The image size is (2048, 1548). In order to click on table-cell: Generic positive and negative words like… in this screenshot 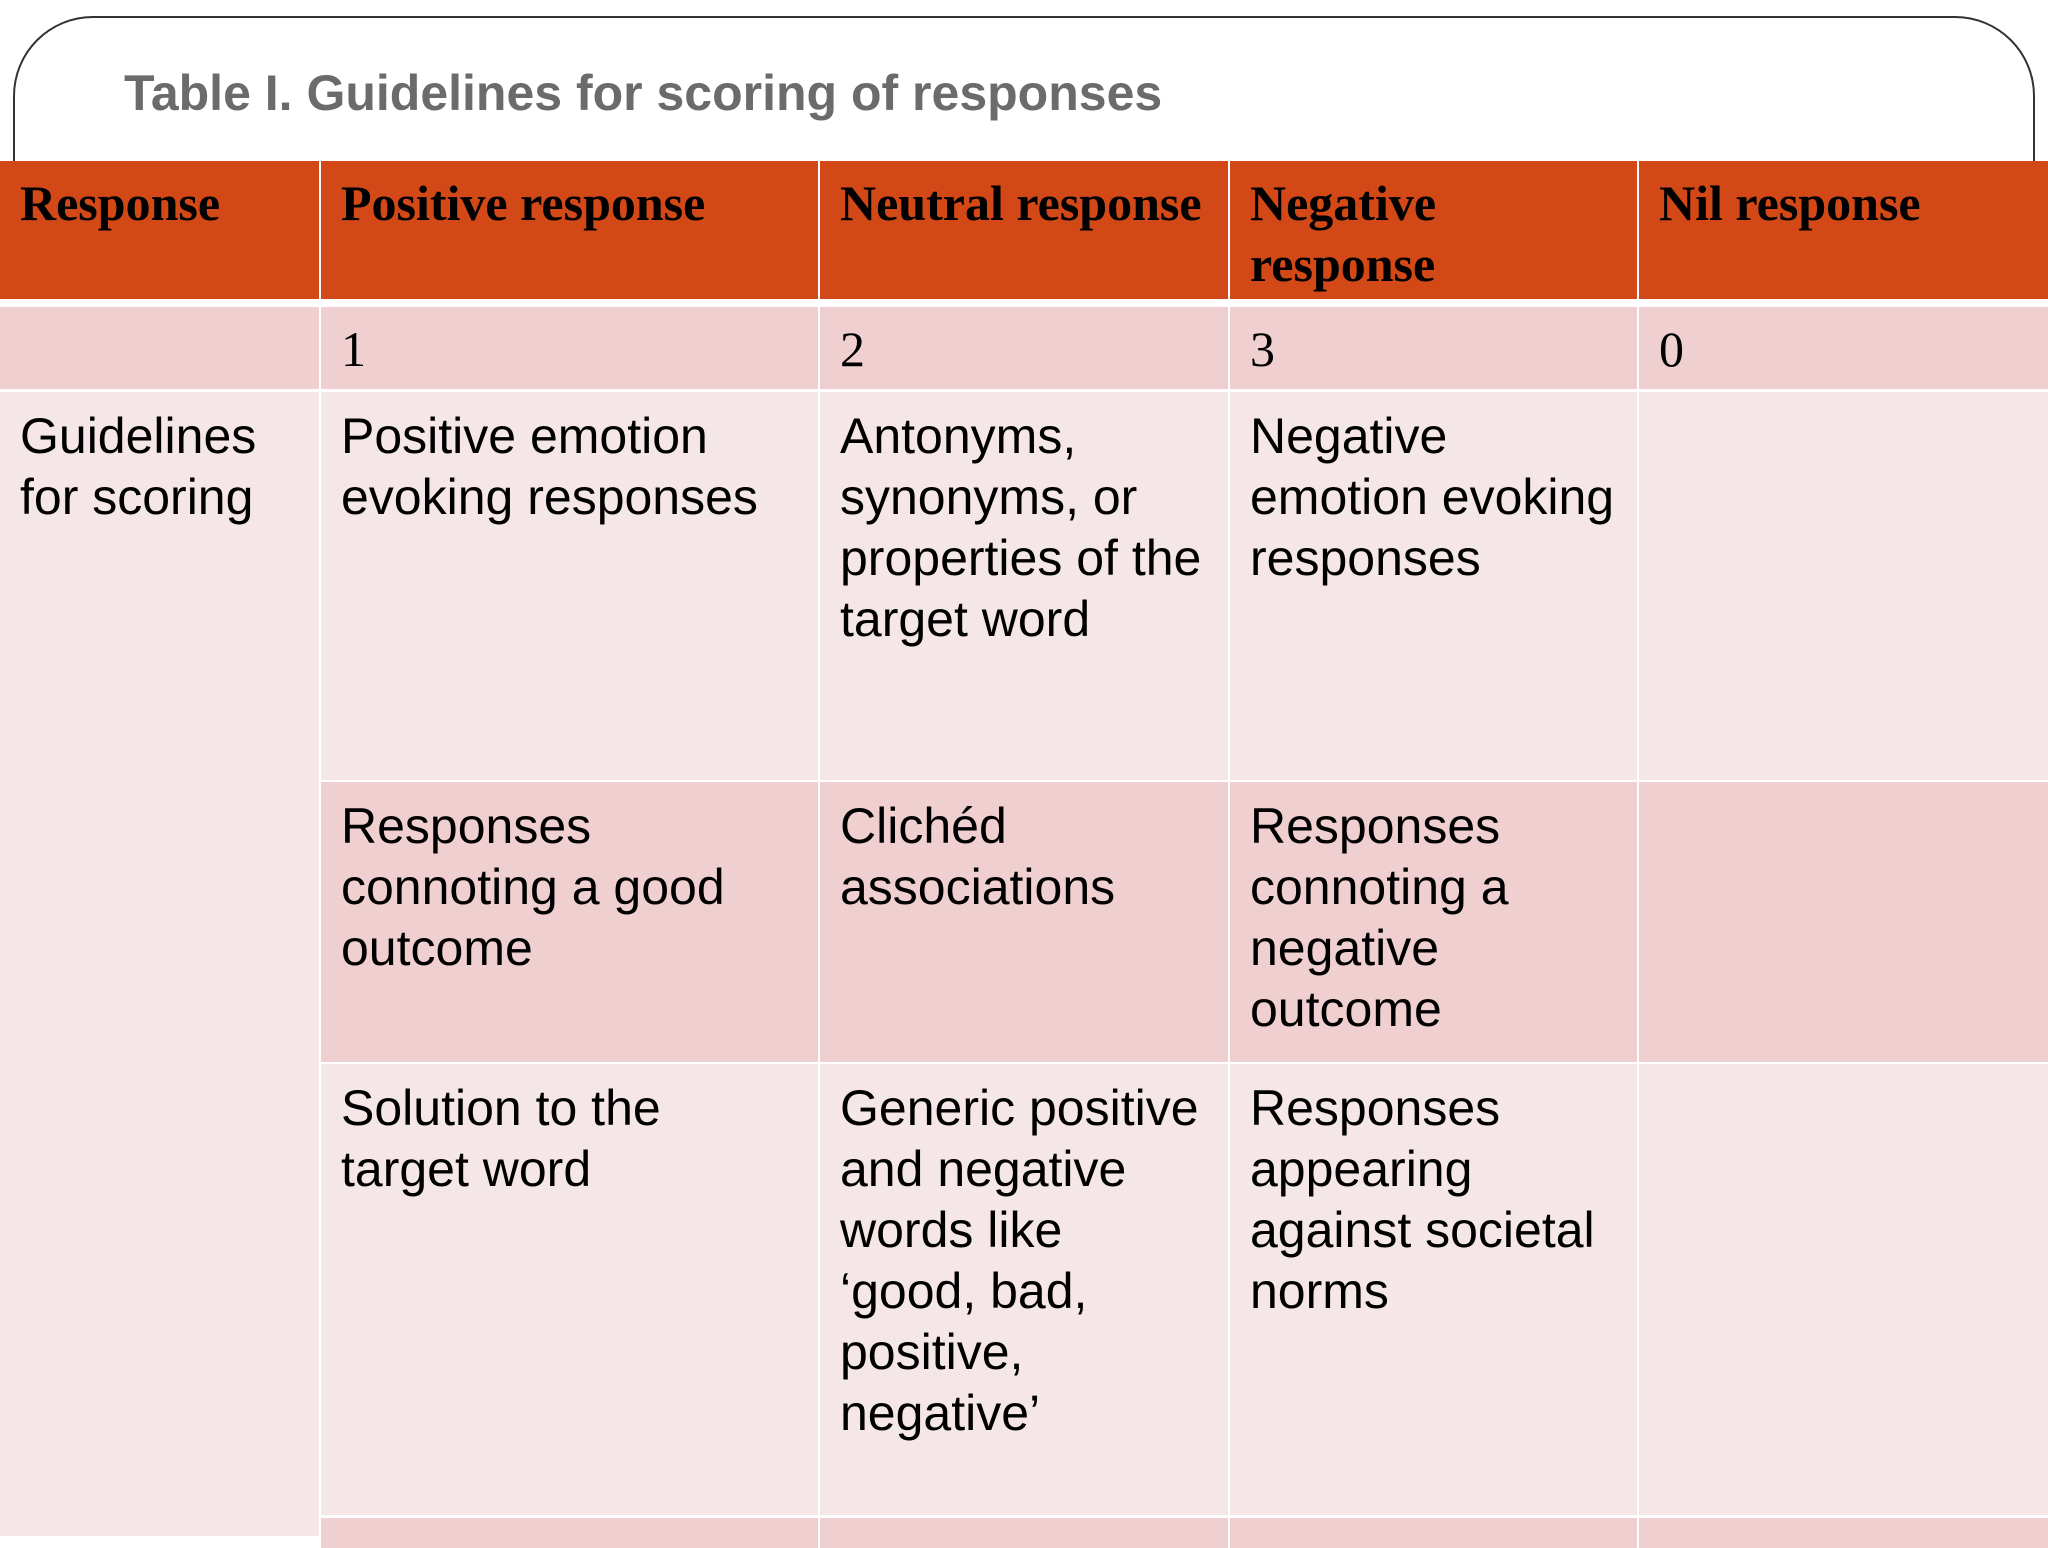, I will do `click(1024, 1289)`.